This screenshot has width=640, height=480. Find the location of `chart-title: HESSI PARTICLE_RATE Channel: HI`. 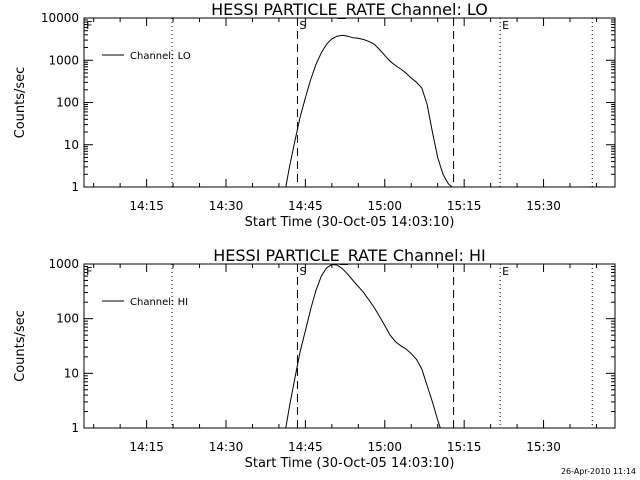

chart-title: HESSI PARTICLE_RATE Channel: HI is located at coordinates (349, 256).